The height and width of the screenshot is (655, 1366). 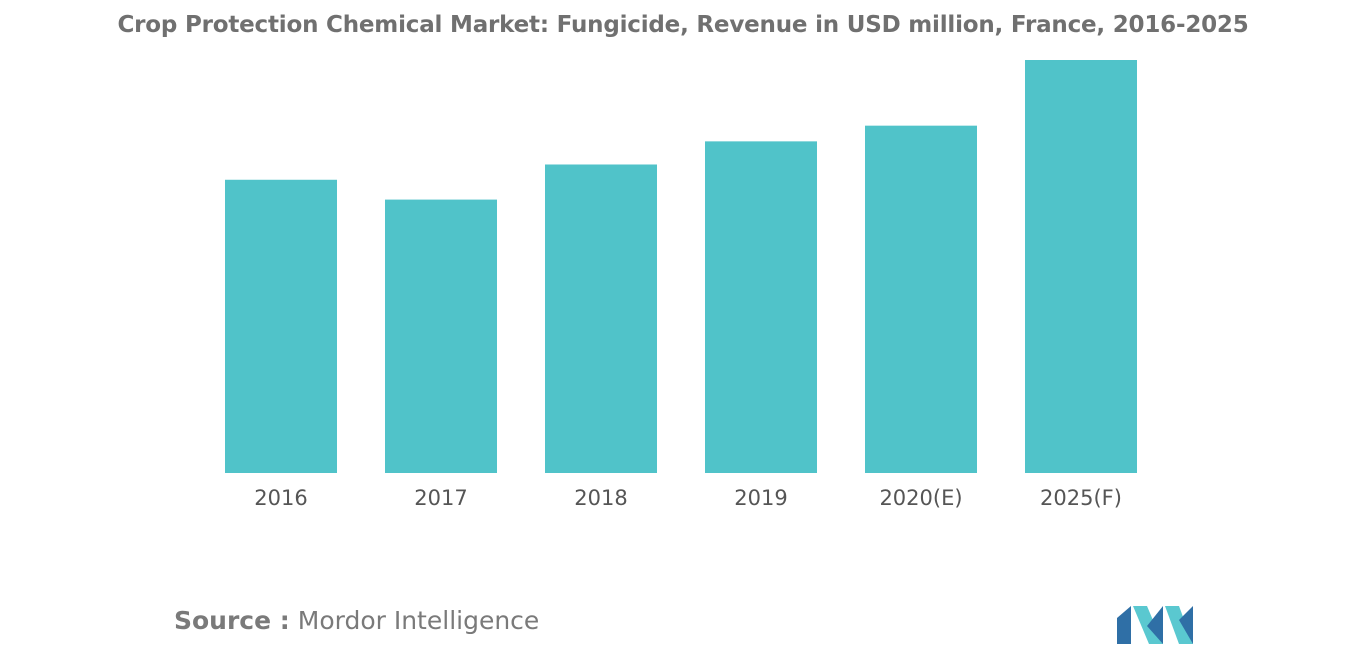 I want to click on source-label: Source :, so click(x=232, y=620).